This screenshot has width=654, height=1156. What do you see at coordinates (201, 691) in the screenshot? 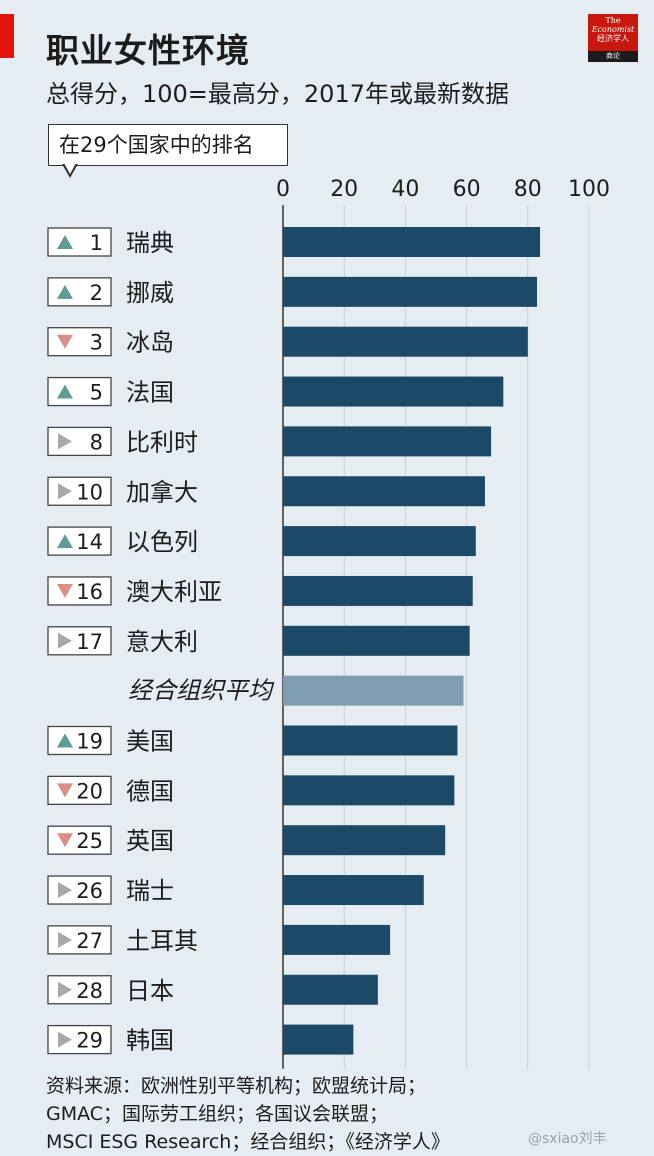
I see `average-label: 经合组织平均` at bounding box center [201, 691].